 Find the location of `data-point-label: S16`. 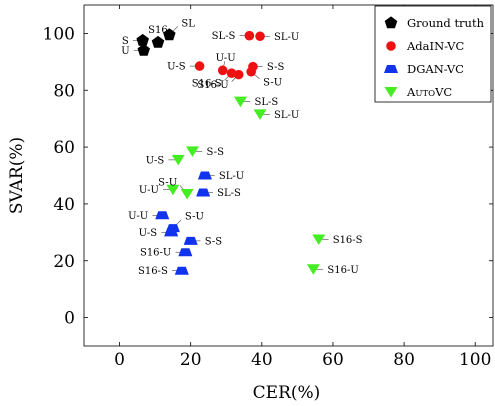

data-point-label: S16 is located at coordinates (158, 30).